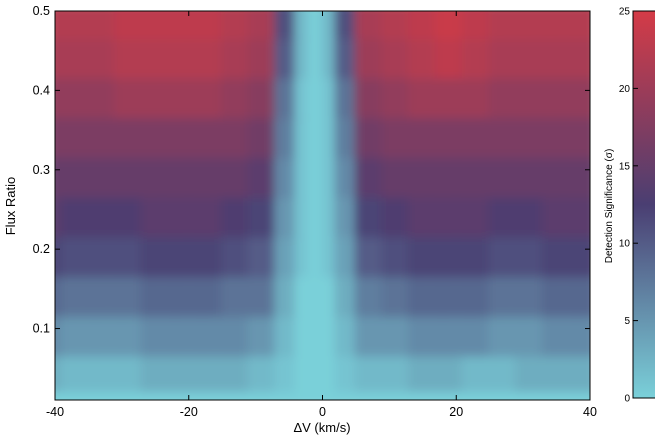 The image size is (655, 441). What do you see at coordinates (590, 412) in the screenshot?
I see `x-tick-label: 40` at bounding box center [590, 412].